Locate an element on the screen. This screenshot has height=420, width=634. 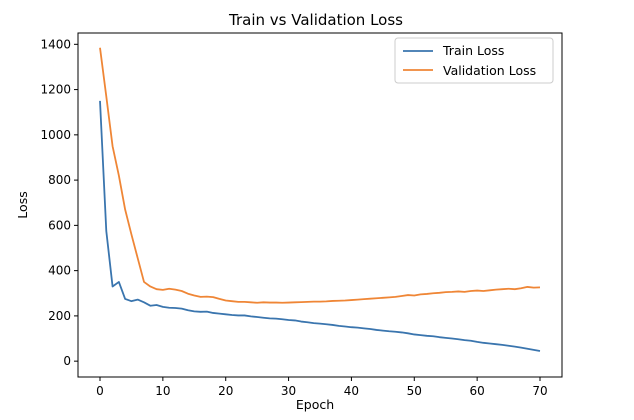
y-tick-label: 1400 is located at coordinates (55, 44).